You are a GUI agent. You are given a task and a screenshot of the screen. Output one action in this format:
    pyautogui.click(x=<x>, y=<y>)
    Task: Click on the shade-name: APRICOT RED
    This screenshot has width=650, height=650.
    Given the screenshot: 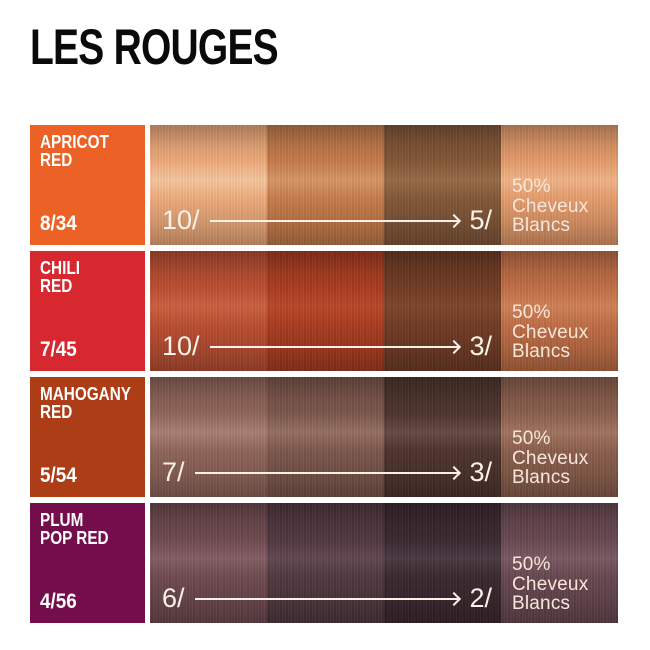 What is the action you would take?
    pyautogui.click(x=82, y=151)
    